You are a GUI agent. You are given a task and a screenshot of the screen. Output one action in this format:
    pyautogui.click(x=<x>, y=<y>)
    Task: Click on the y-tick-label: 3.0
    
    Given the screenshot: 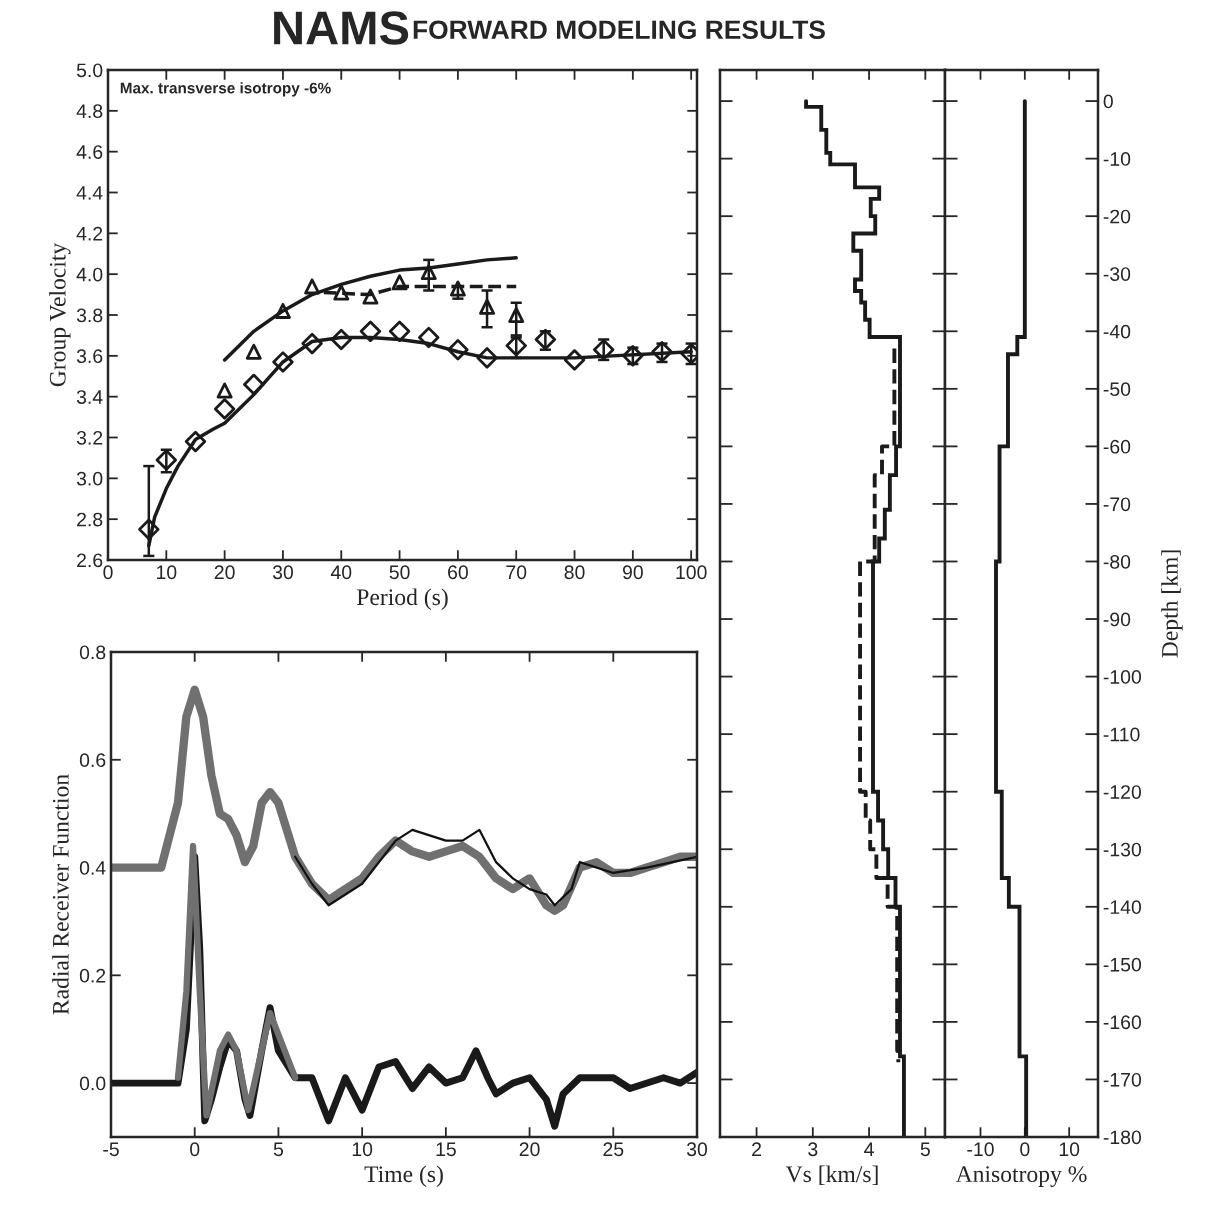 What is the action you would take?
    pyautogui.click(x=89, y=478)
    